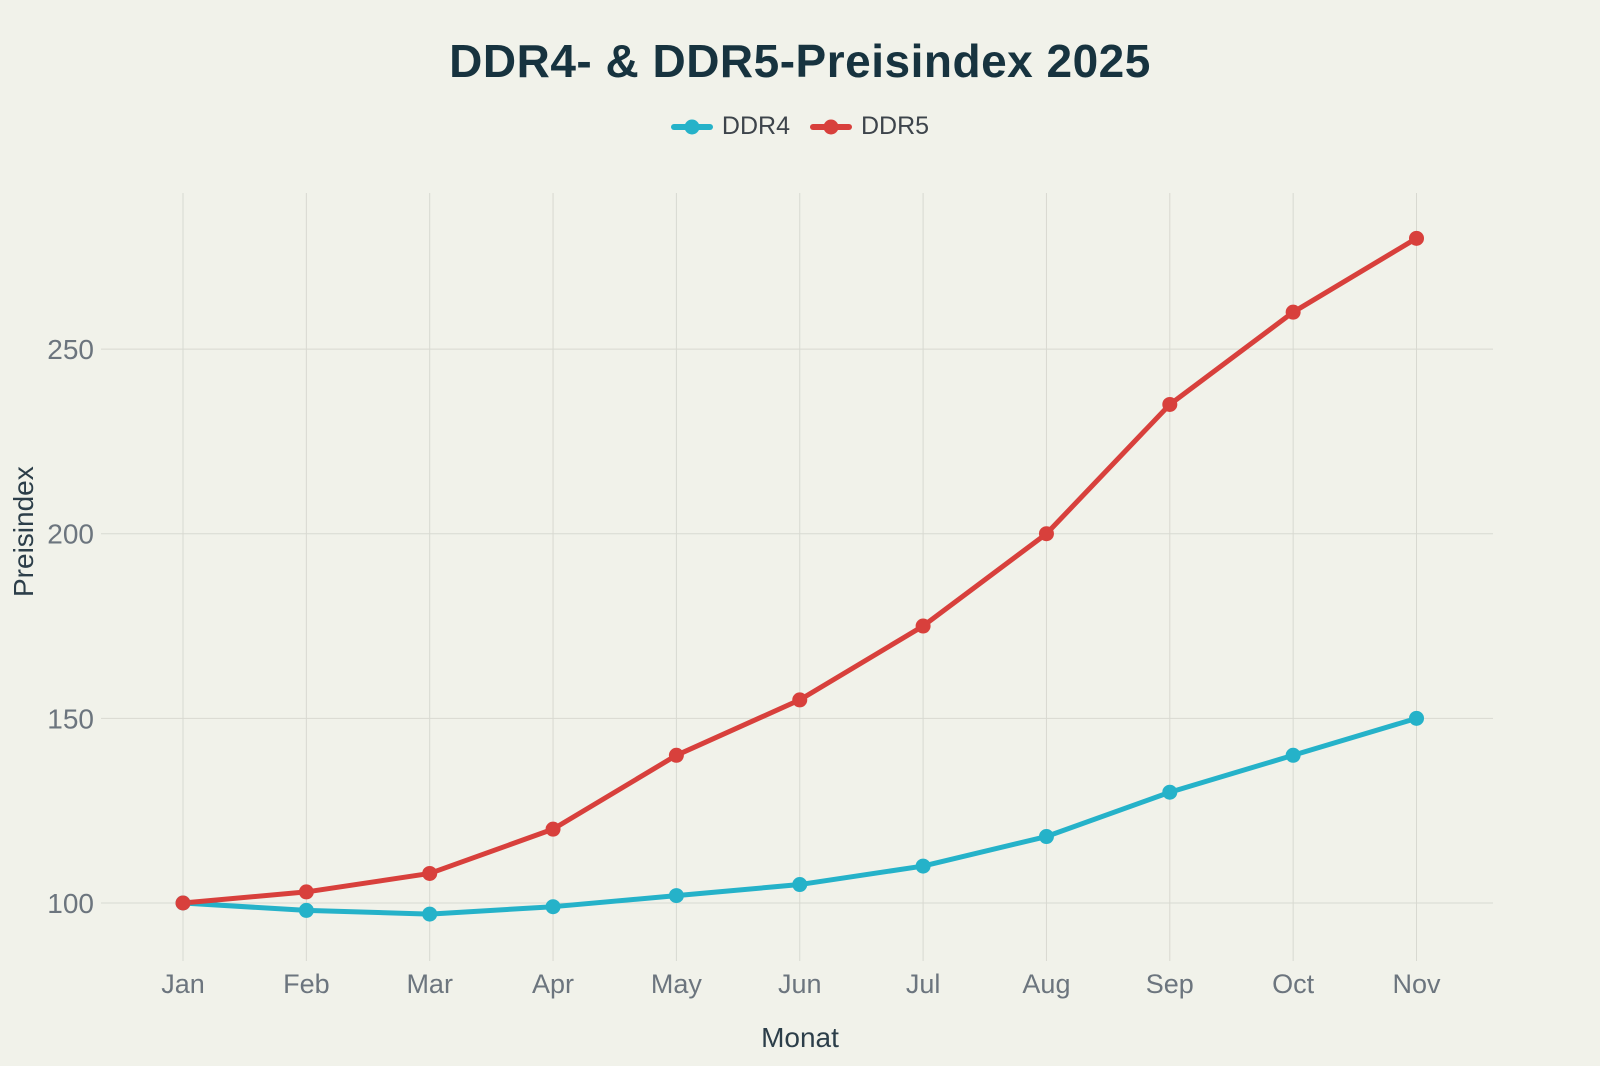 This screenshot has width=1600, height=1066. I want to click on y-tick-label: 150, so click(70, 718).